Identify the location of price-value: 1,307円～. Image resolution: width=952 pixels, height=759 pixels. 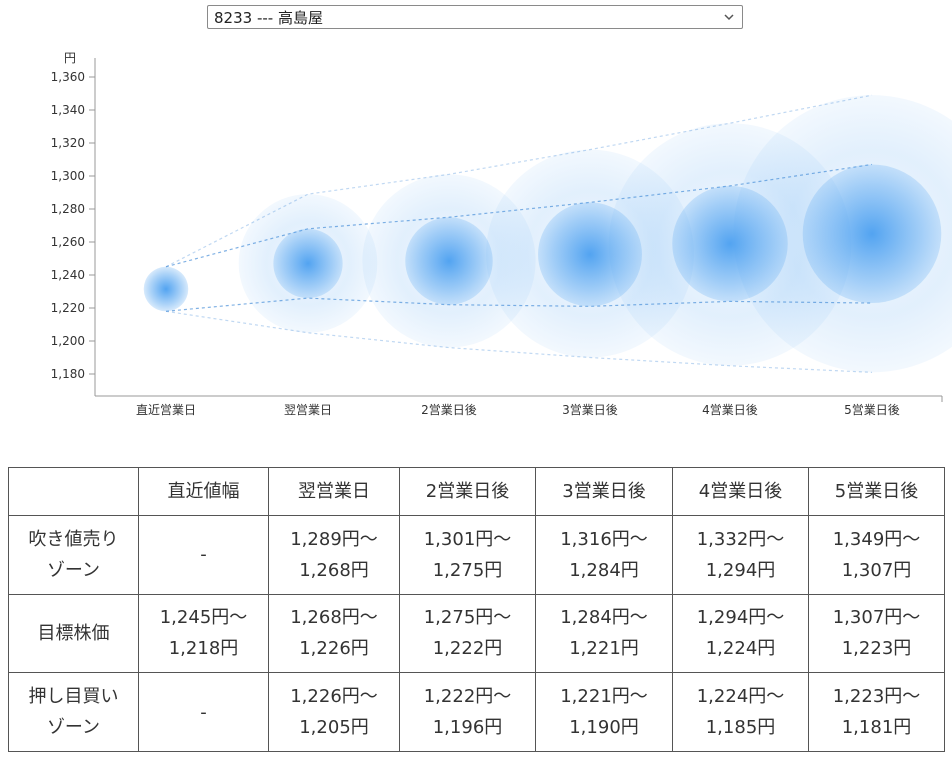
(876, 618).